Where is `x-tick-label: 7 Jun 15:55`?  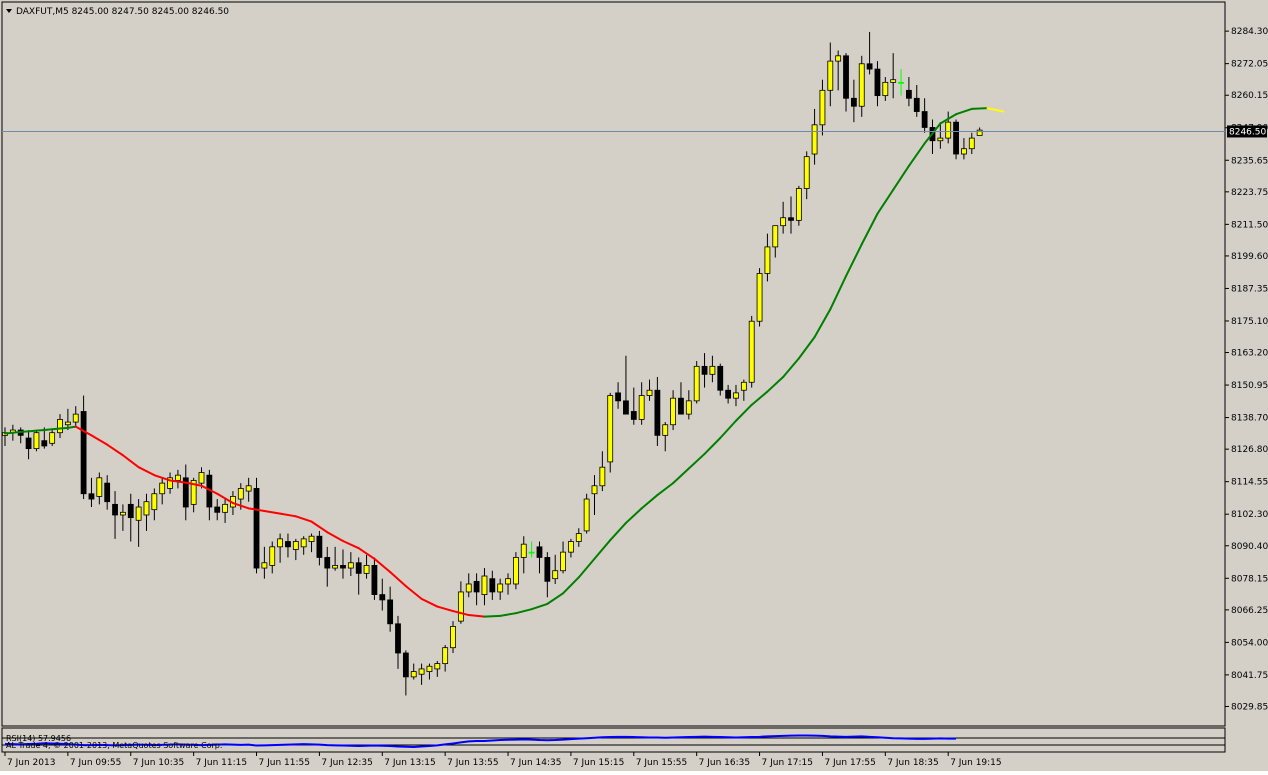
x-tick-label: 7 Jun 15:55 is located at coordinates (661, 763).